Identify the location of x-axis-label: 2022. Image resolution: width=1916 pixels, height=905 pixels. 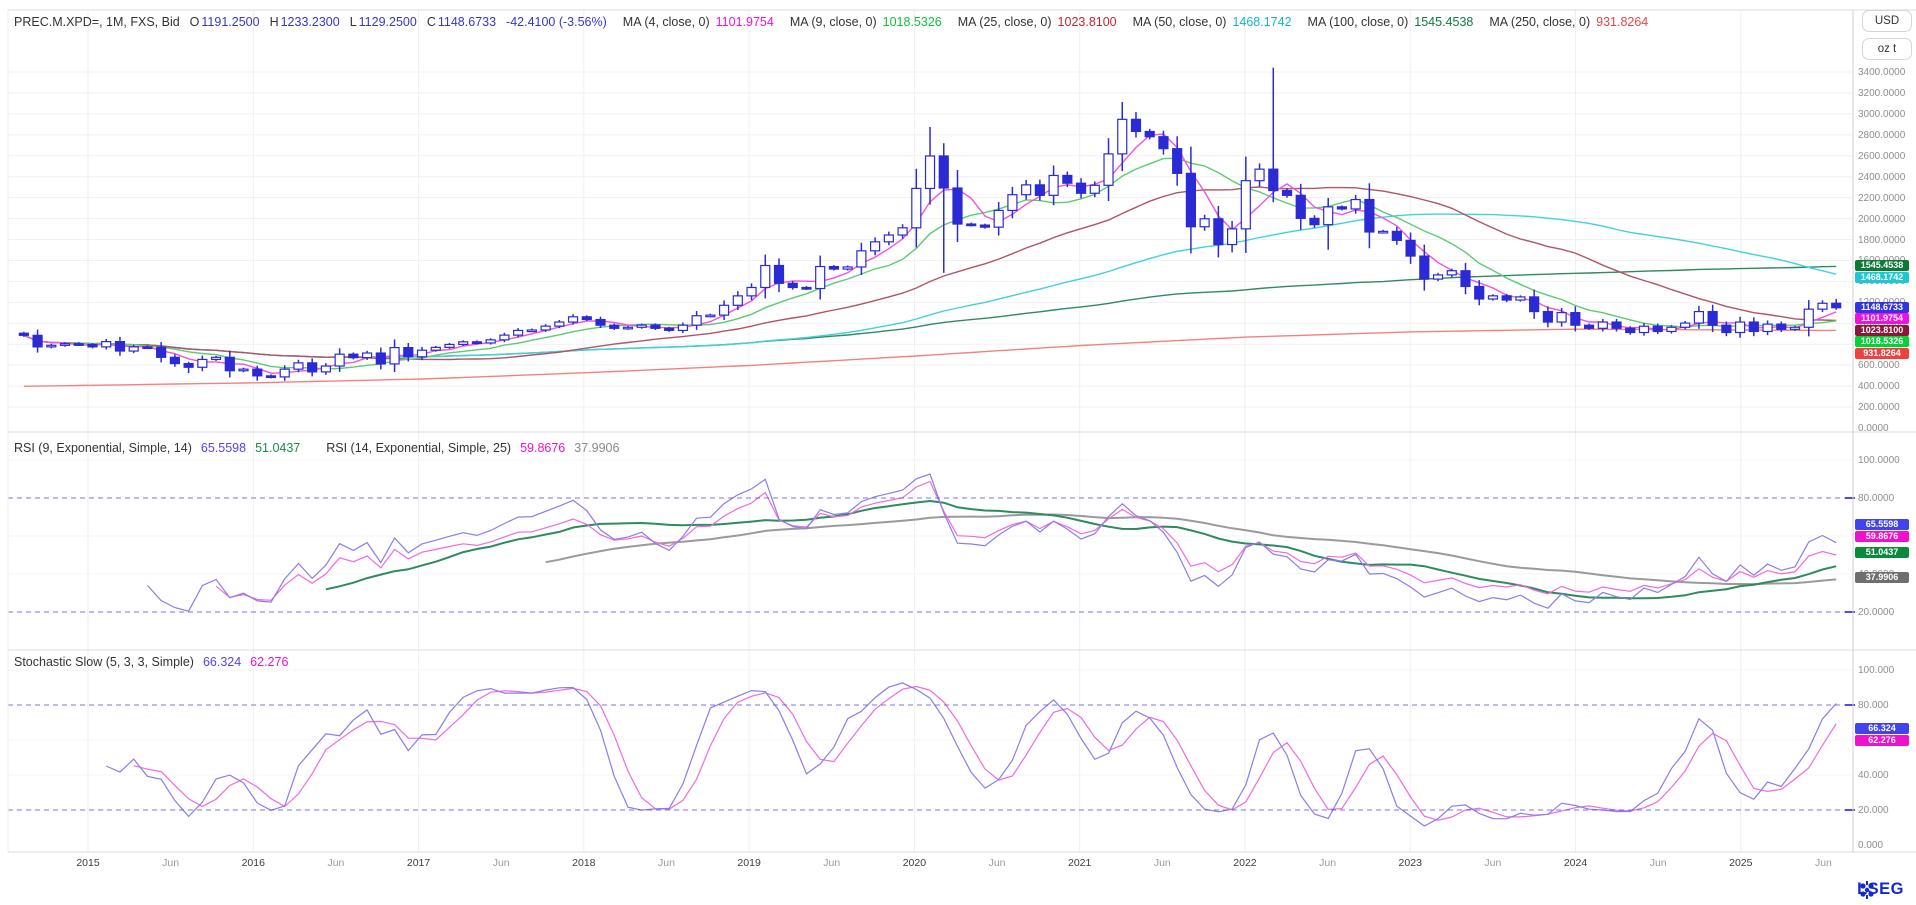
(1245, 863).